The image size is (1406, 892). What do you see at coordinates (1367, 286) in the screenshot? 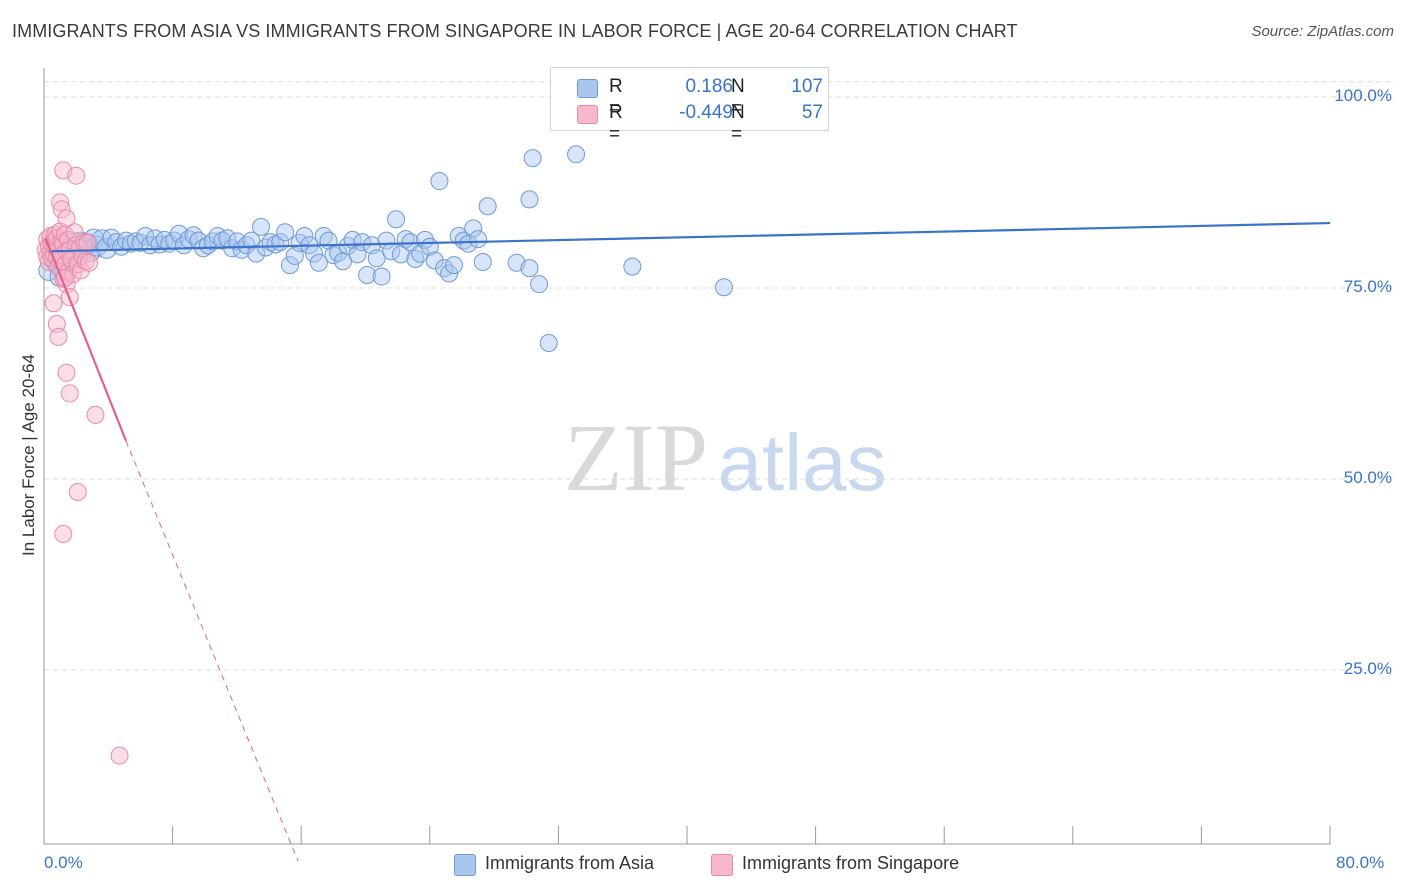
I see `y-tick-label: 75.0%` at bounding box center [1367, 286].